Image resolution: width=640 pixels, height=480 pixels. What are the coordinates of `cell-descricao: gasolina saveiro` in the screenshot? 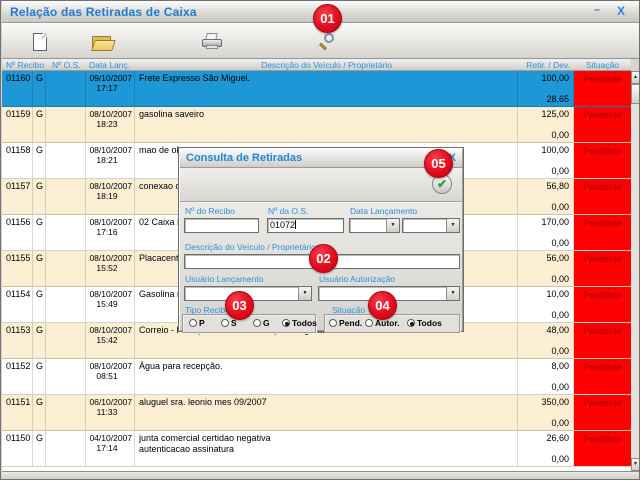 It's located at (326, 124).